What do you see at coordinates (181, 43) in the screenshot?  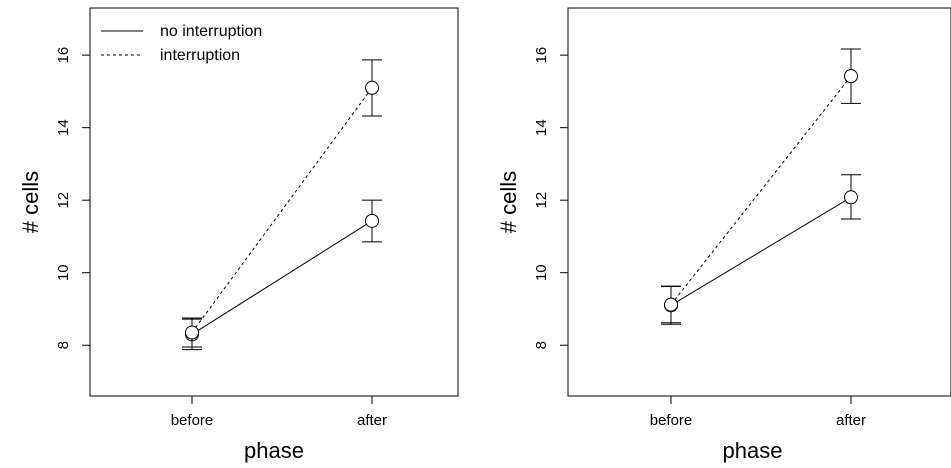 I see `legend: no interruption interruption` at bounding box center [181, 43].